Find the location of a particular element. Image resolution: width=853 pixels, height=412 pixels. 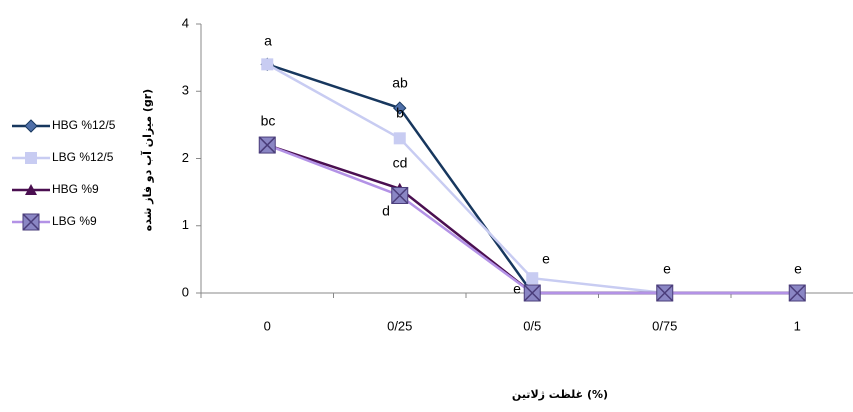

x-tick-label: 0/5 is located at coordinates (532, 325).